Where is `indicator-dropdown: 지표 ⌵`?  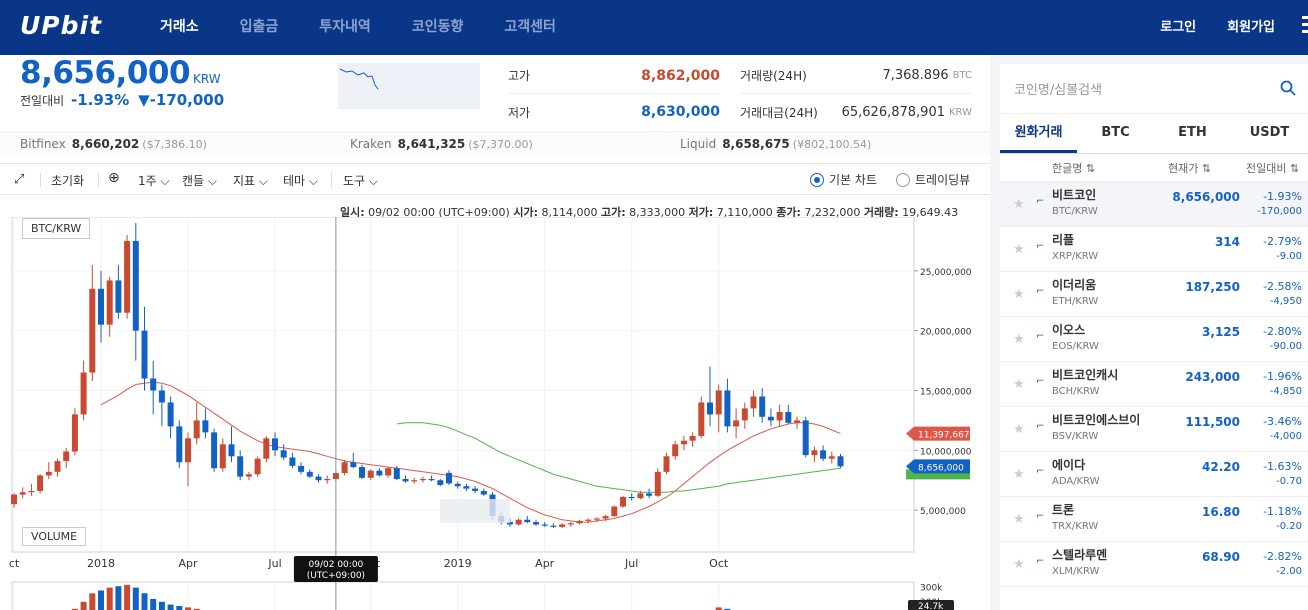 indicator-dropdown: 지표 ⌵ is located at coordinates (251, 181).